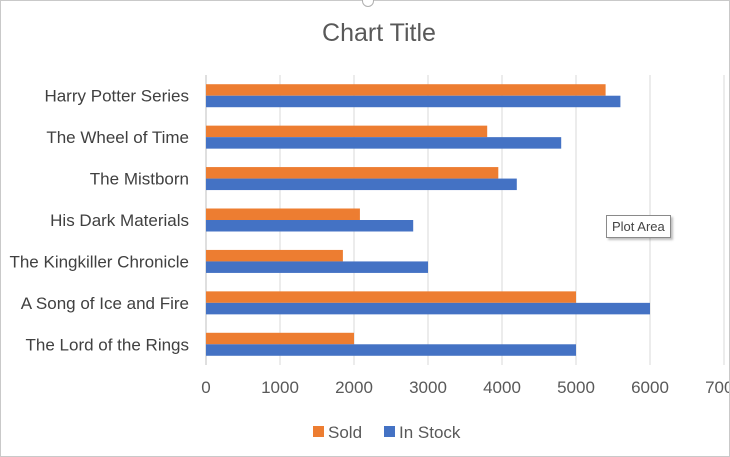 This screenshot has width=730, height=457. I want to click on plot-area-tooltip: Plot Area, so click(638, 226).